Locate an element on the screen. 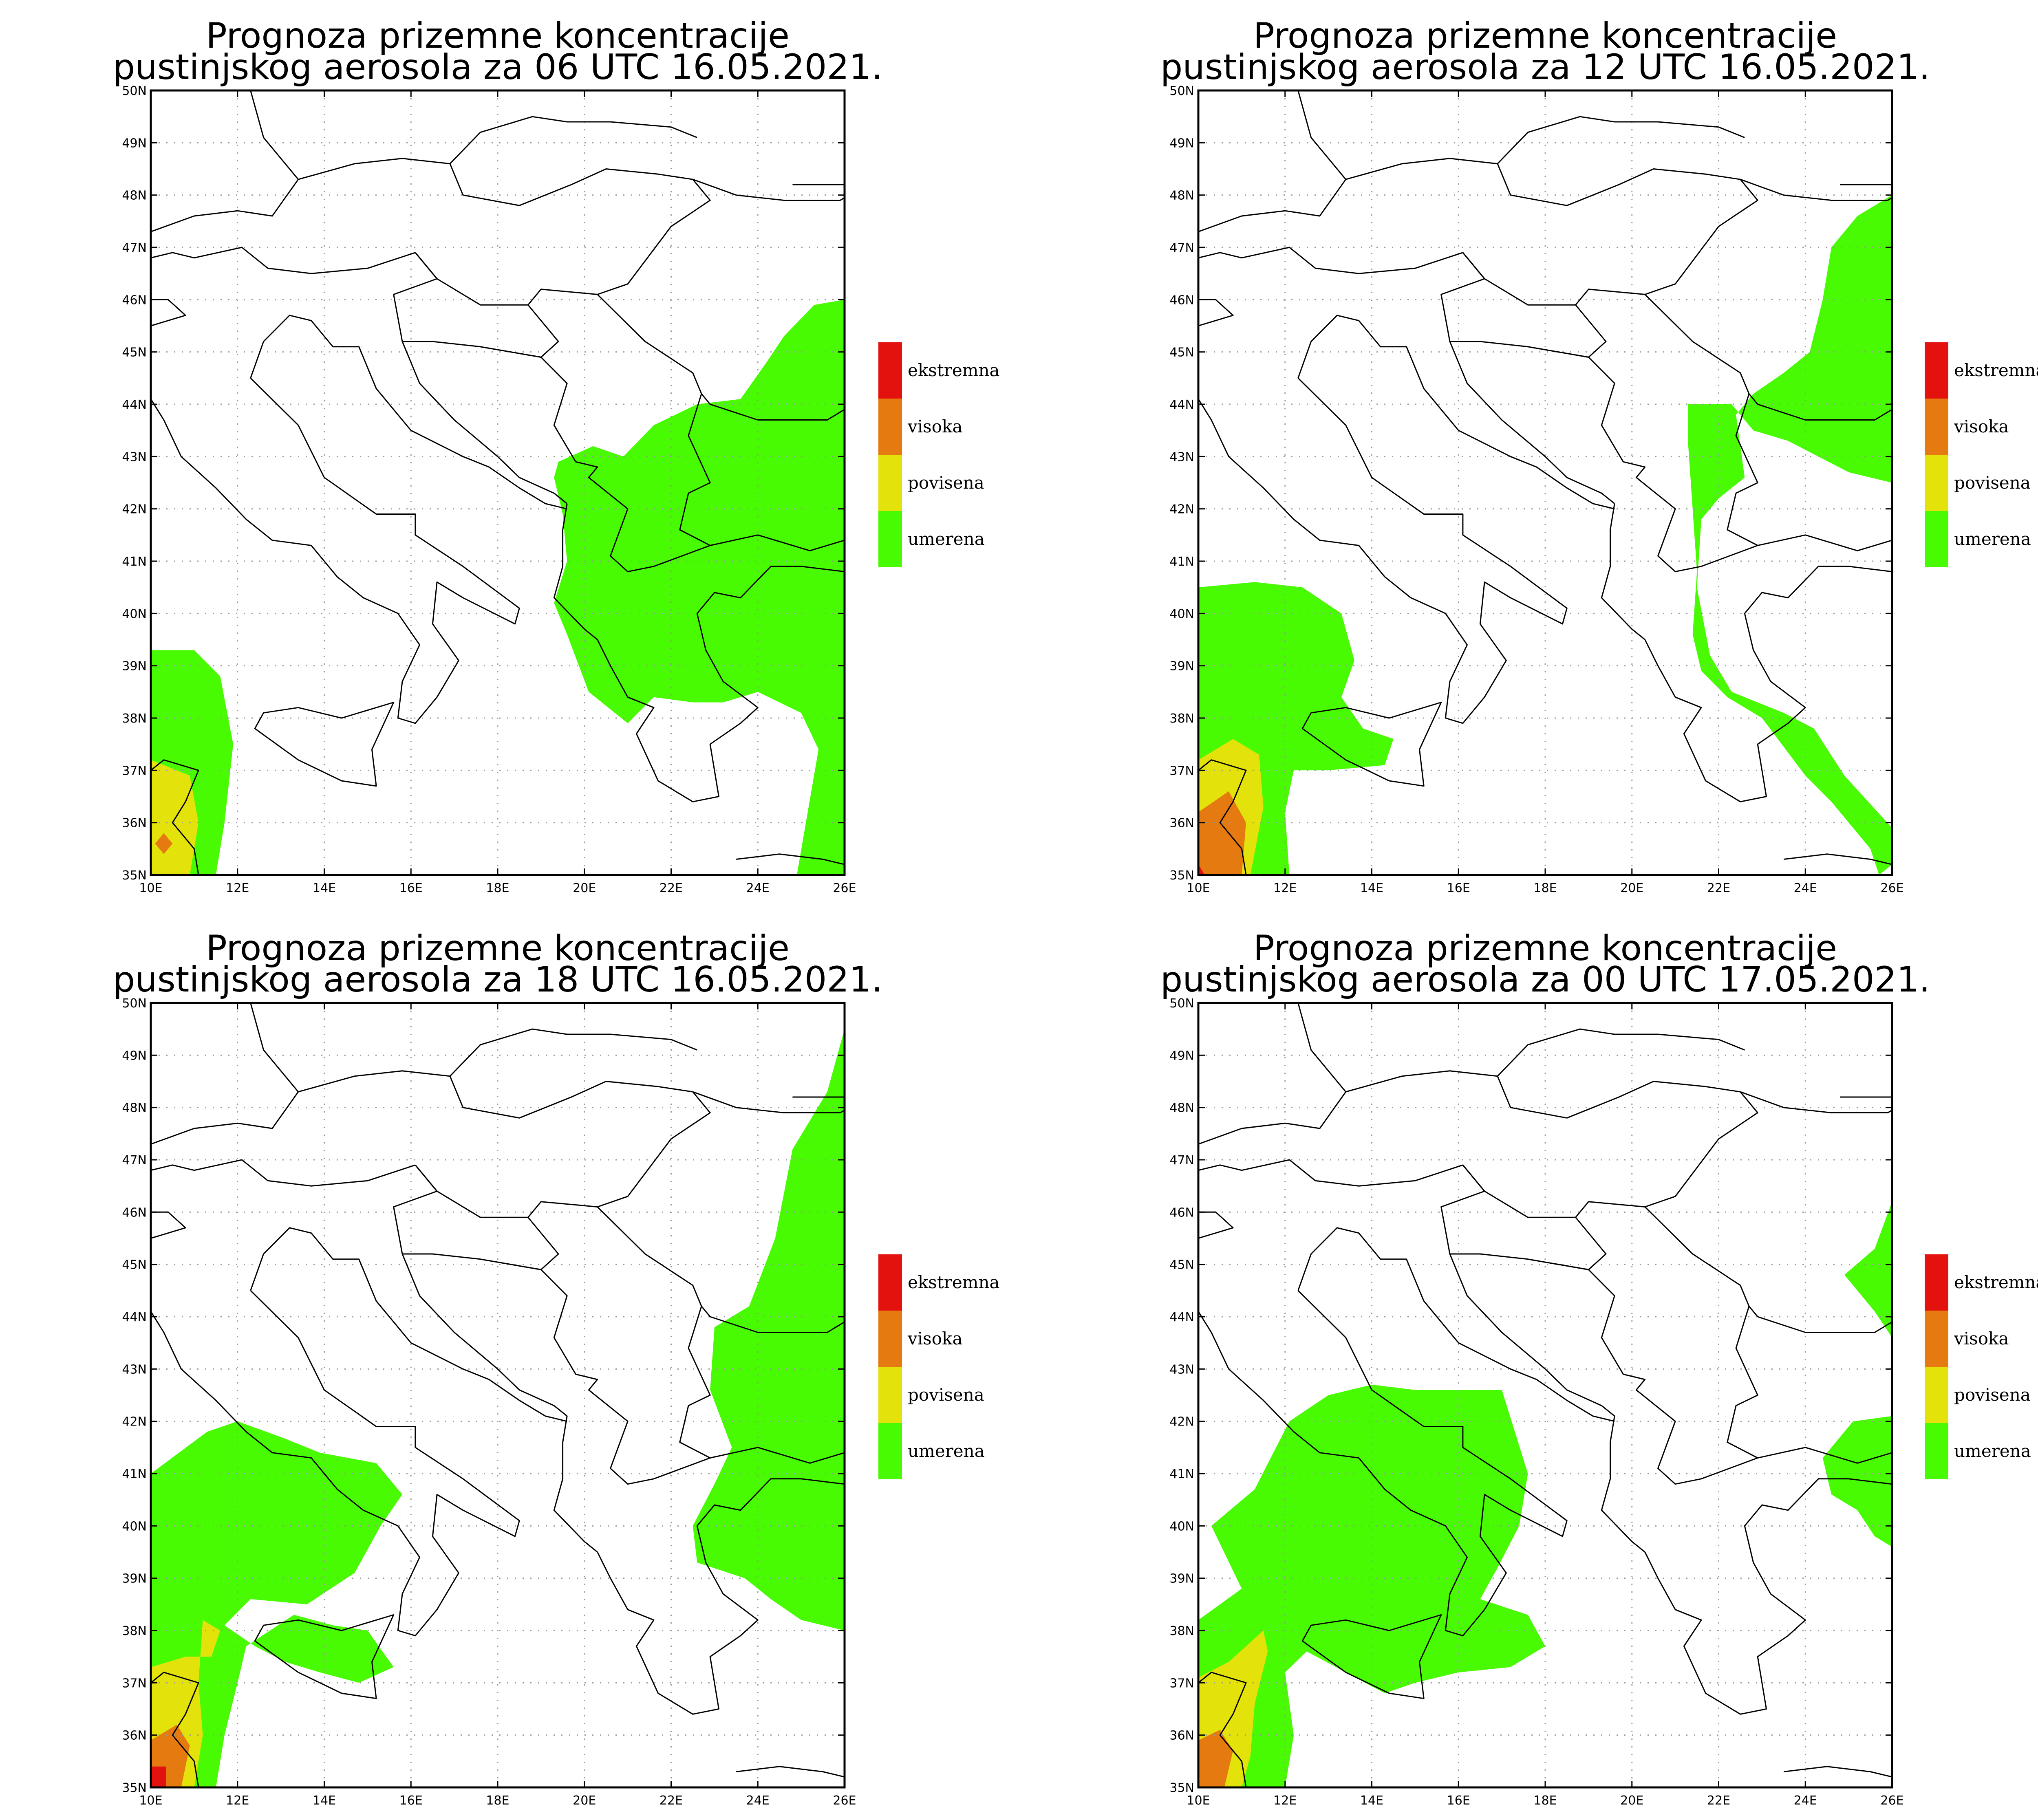  lon-tick-label: 22E is located at coordinates (671, 1801).